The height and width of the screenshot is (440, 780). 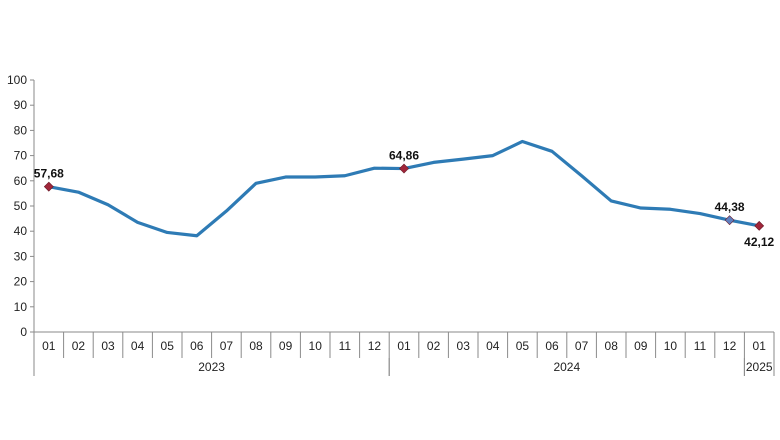 What do you see at coordinates (759, 367) in the screenshot?
I see `year-group-label: 2025` at bounding box center [759, 367].